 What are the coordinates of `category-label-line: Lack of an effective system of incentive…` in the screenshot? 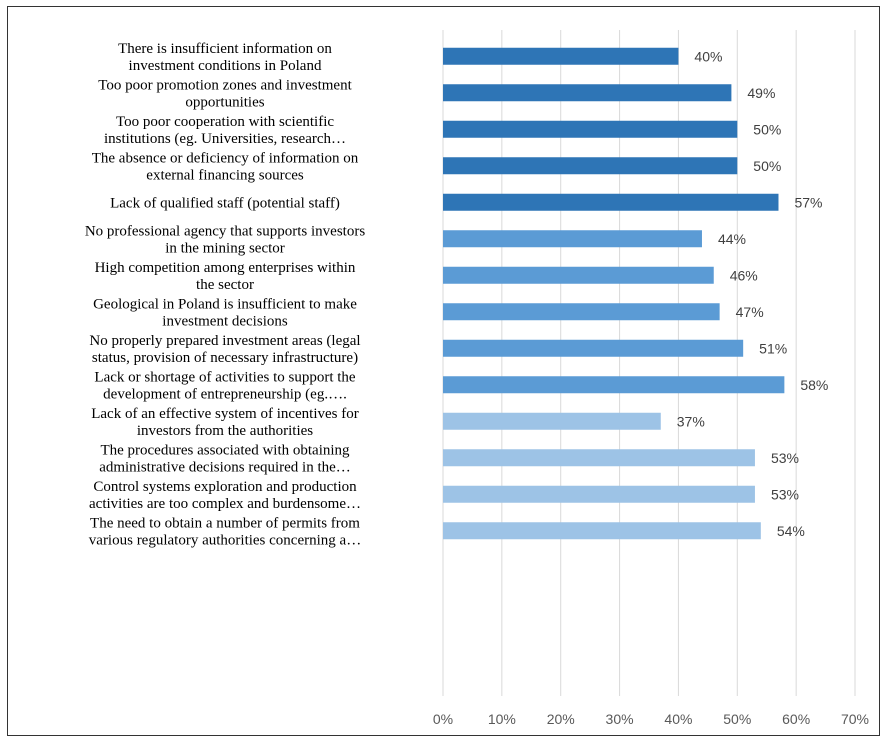 It's located at (225, 414).